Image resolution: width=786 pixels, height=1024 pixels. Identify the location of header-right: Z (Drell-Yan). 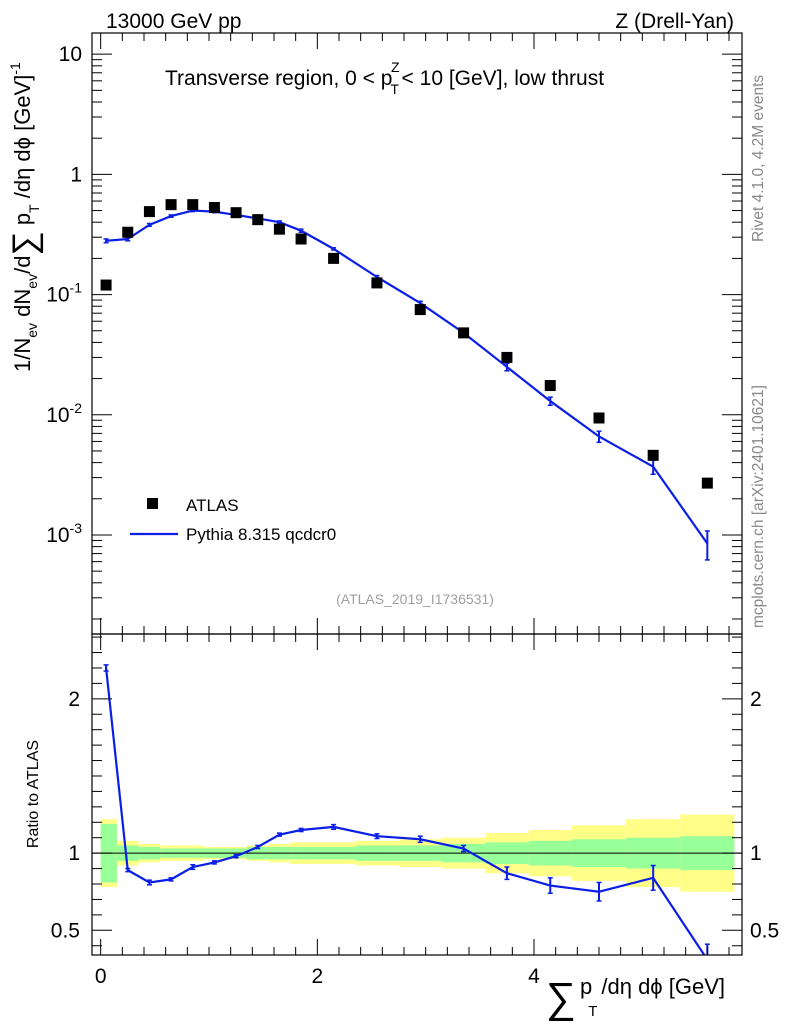
(674, 21).